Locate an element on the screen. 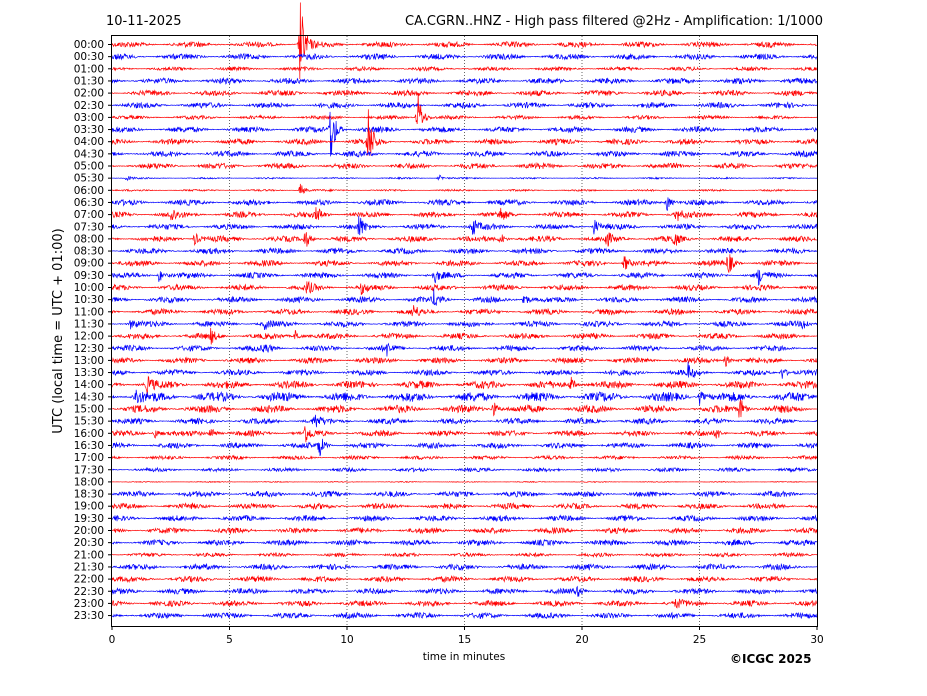  y-tick-label: 11:30 is located at coordinates (89, 324).